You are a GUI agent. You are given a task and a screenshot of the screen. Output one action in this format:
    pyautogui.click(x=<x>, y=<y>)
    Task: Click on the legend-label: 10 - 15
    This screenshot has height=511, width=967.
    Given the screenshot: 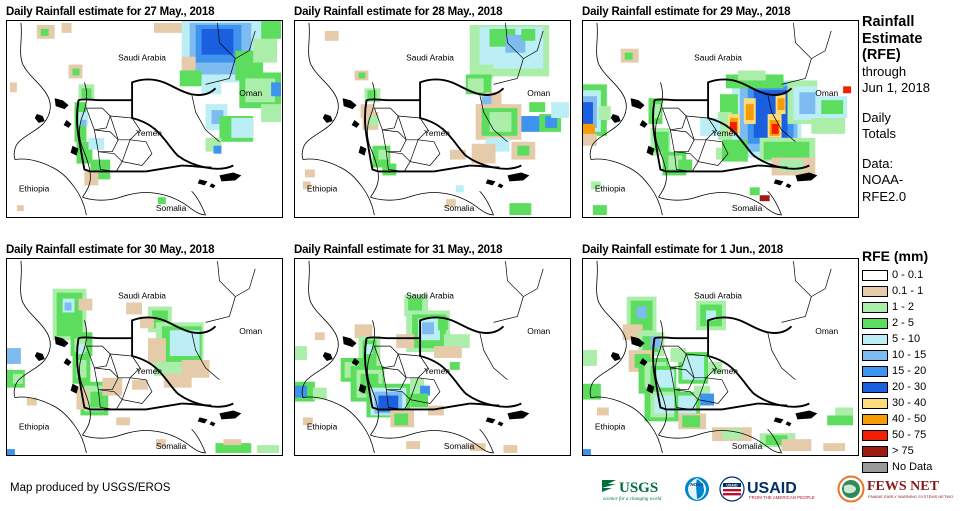 What is the action you would take?
    pyautogui.click(x=909, y=354)
    